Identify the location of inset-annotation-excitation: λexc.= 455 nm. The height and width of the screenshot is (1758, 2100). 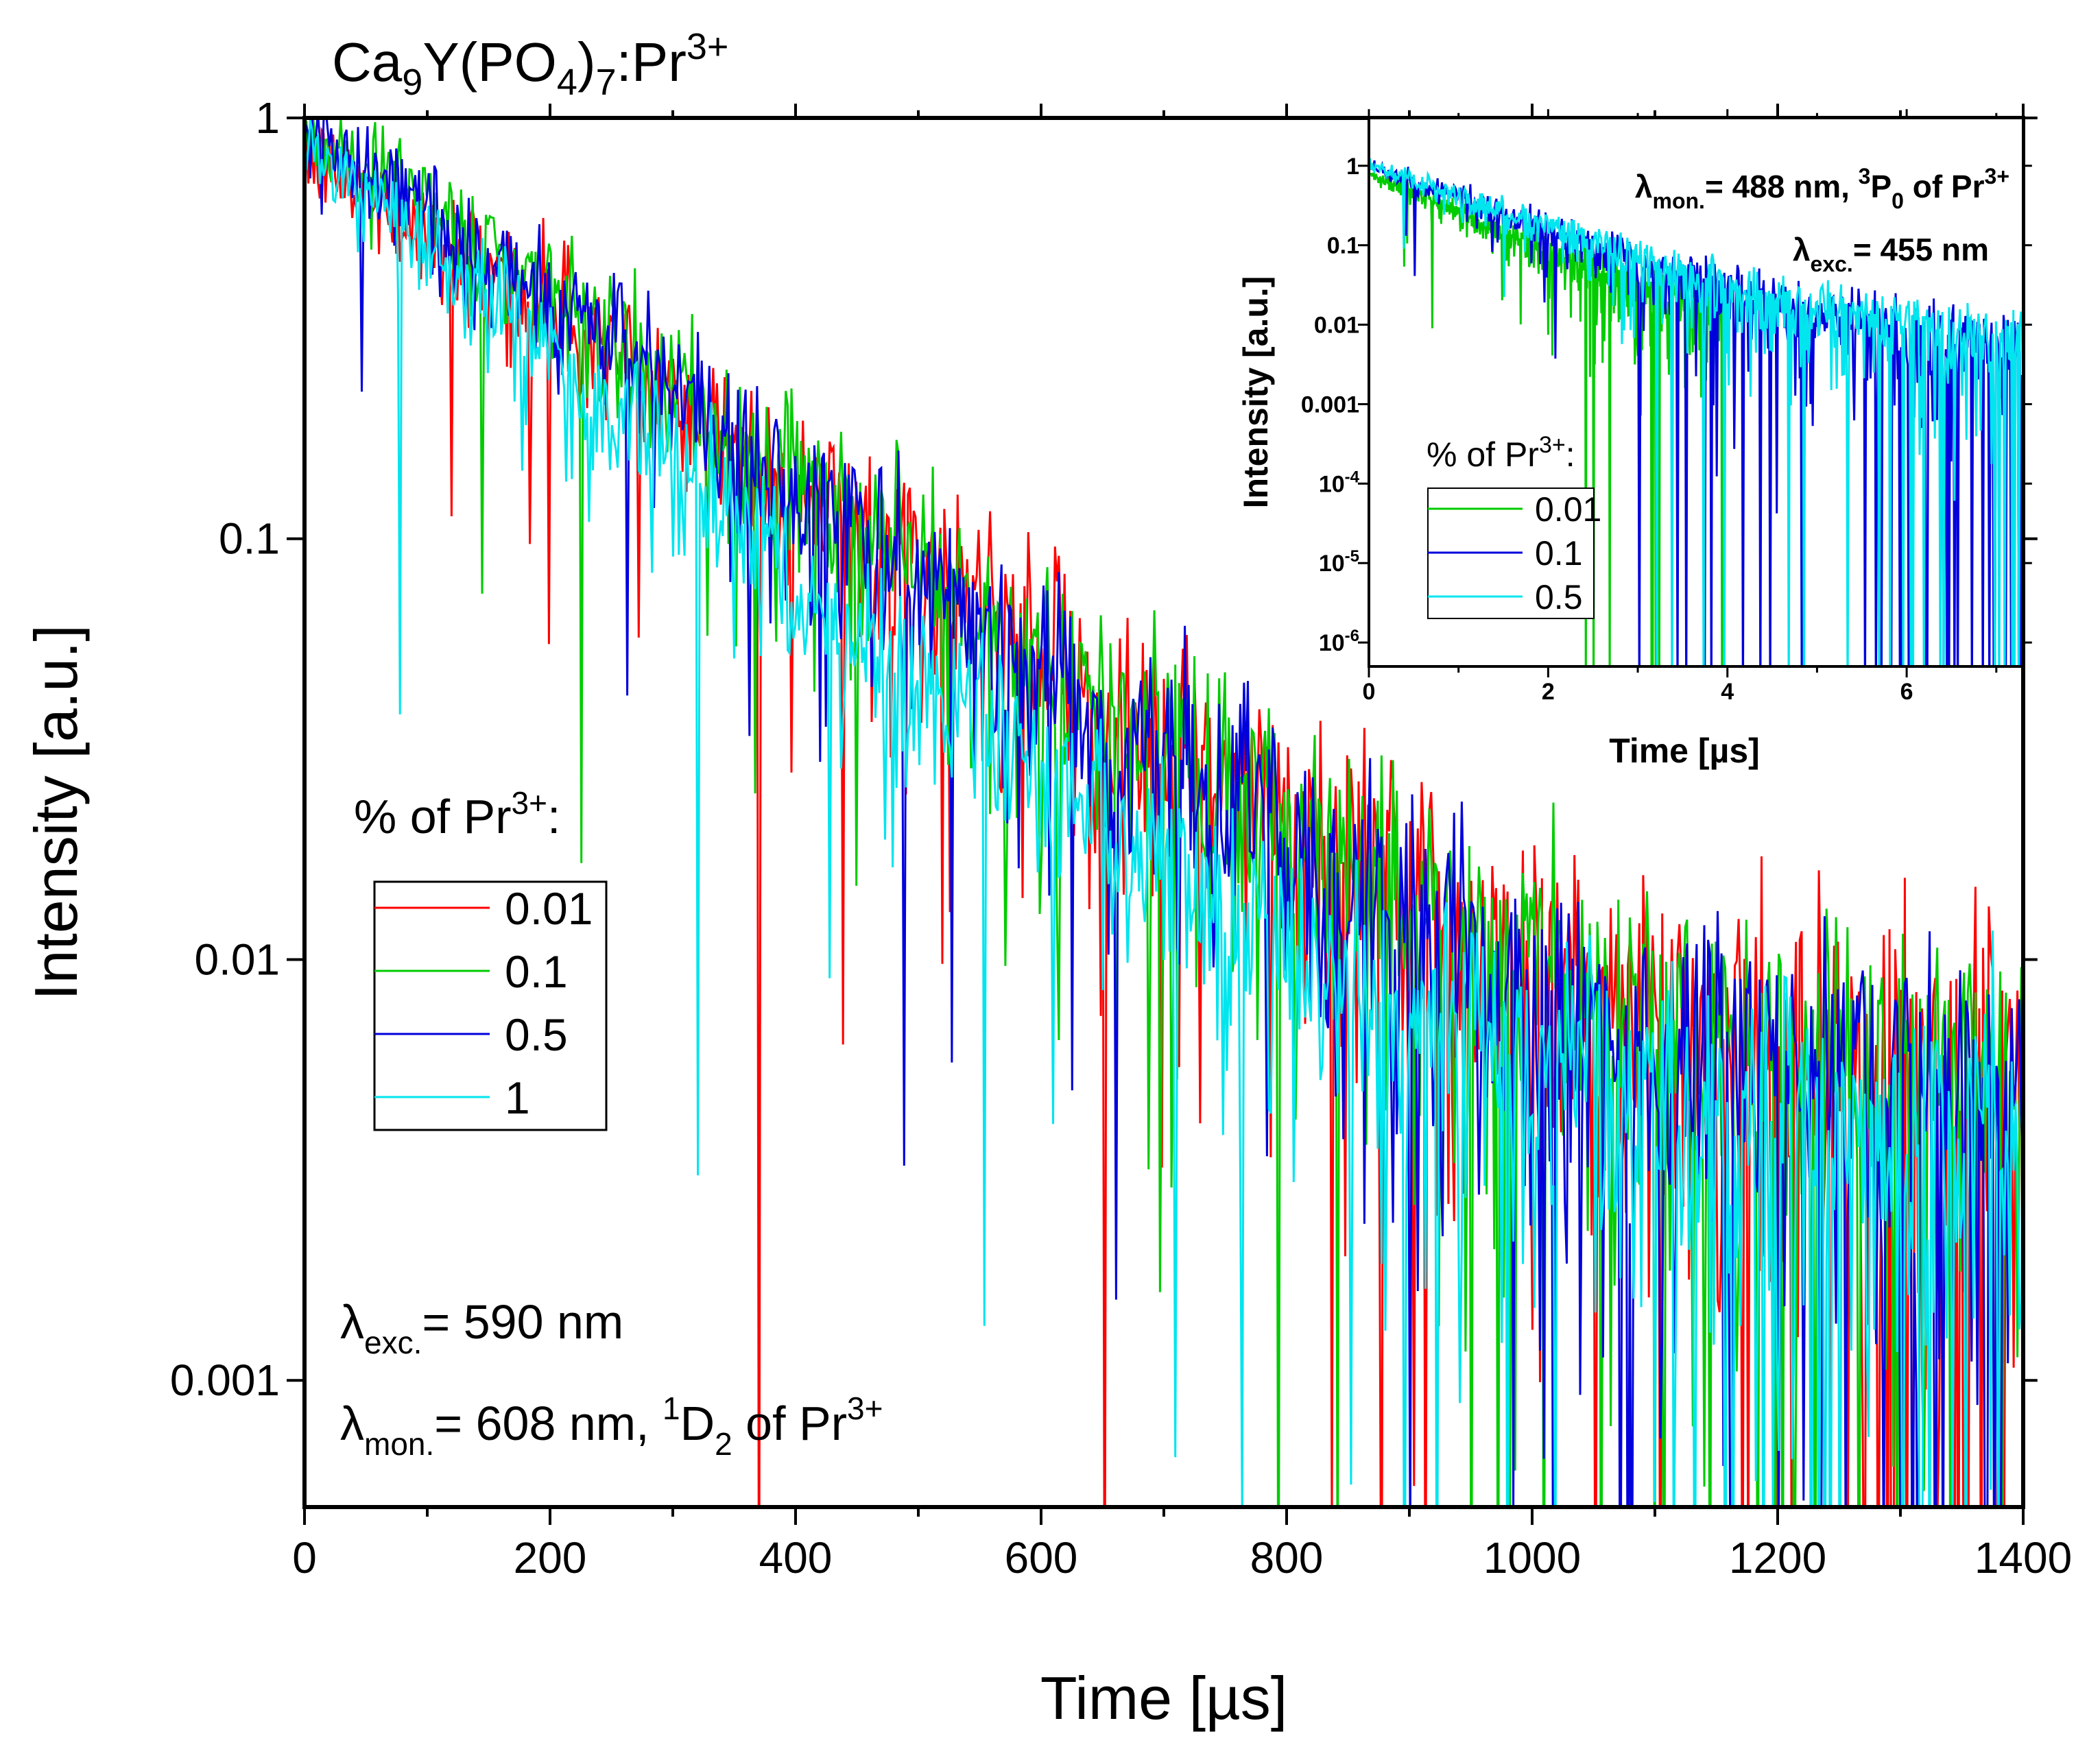
(1891, 254).